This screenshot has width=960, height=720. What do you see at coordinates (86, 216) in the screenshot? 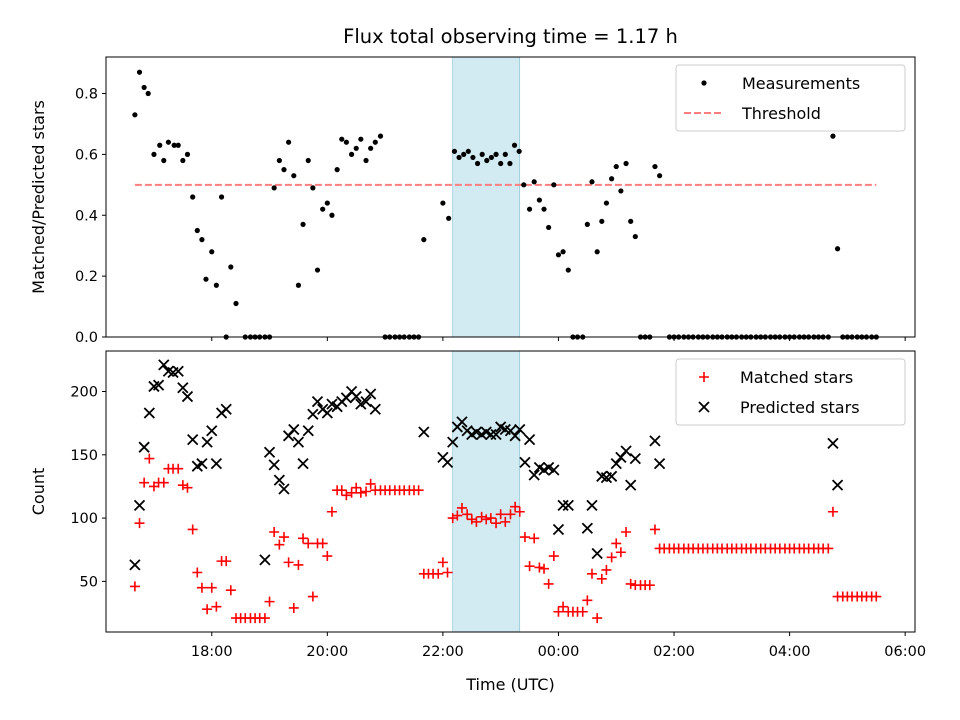
I see `y-tick-label: 0.4` at bounding box center [86, 216].